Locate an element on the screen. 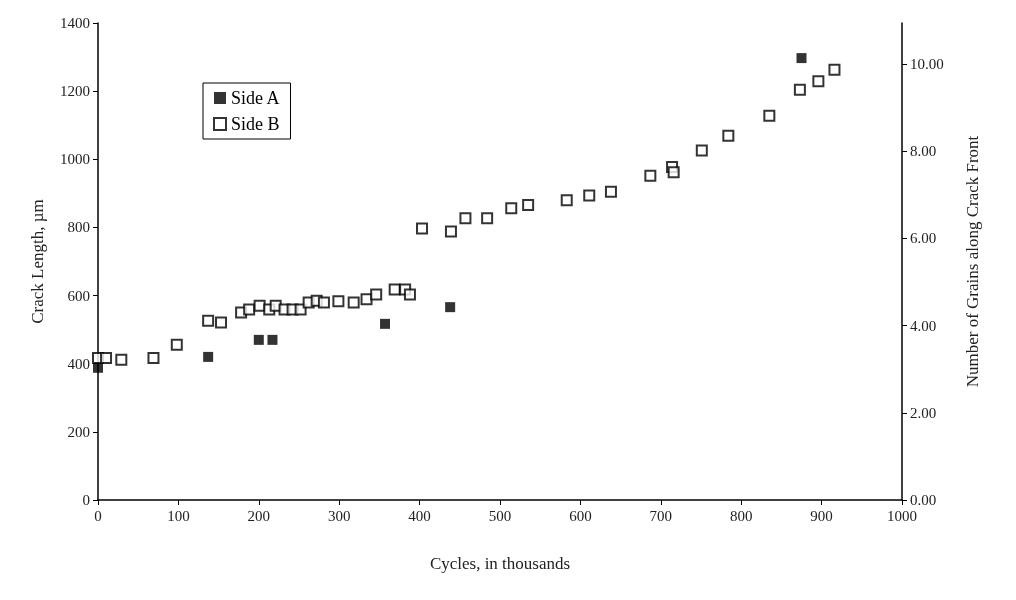 This screenshot has width=1016, height=600. x-tick-label: 300 is located at coordinates (339, 515).